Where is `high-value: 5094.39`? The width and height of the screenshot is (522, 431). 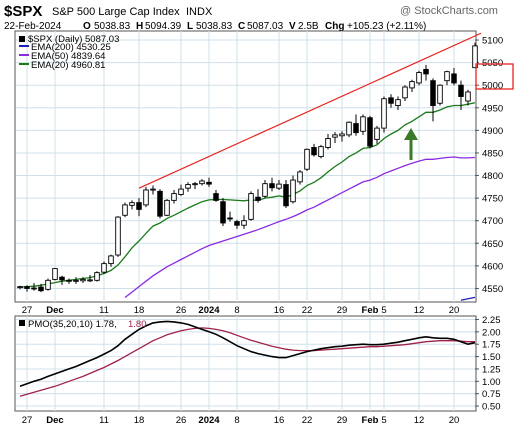
high-value: 5094.39 is located at coordinates (163, 26).